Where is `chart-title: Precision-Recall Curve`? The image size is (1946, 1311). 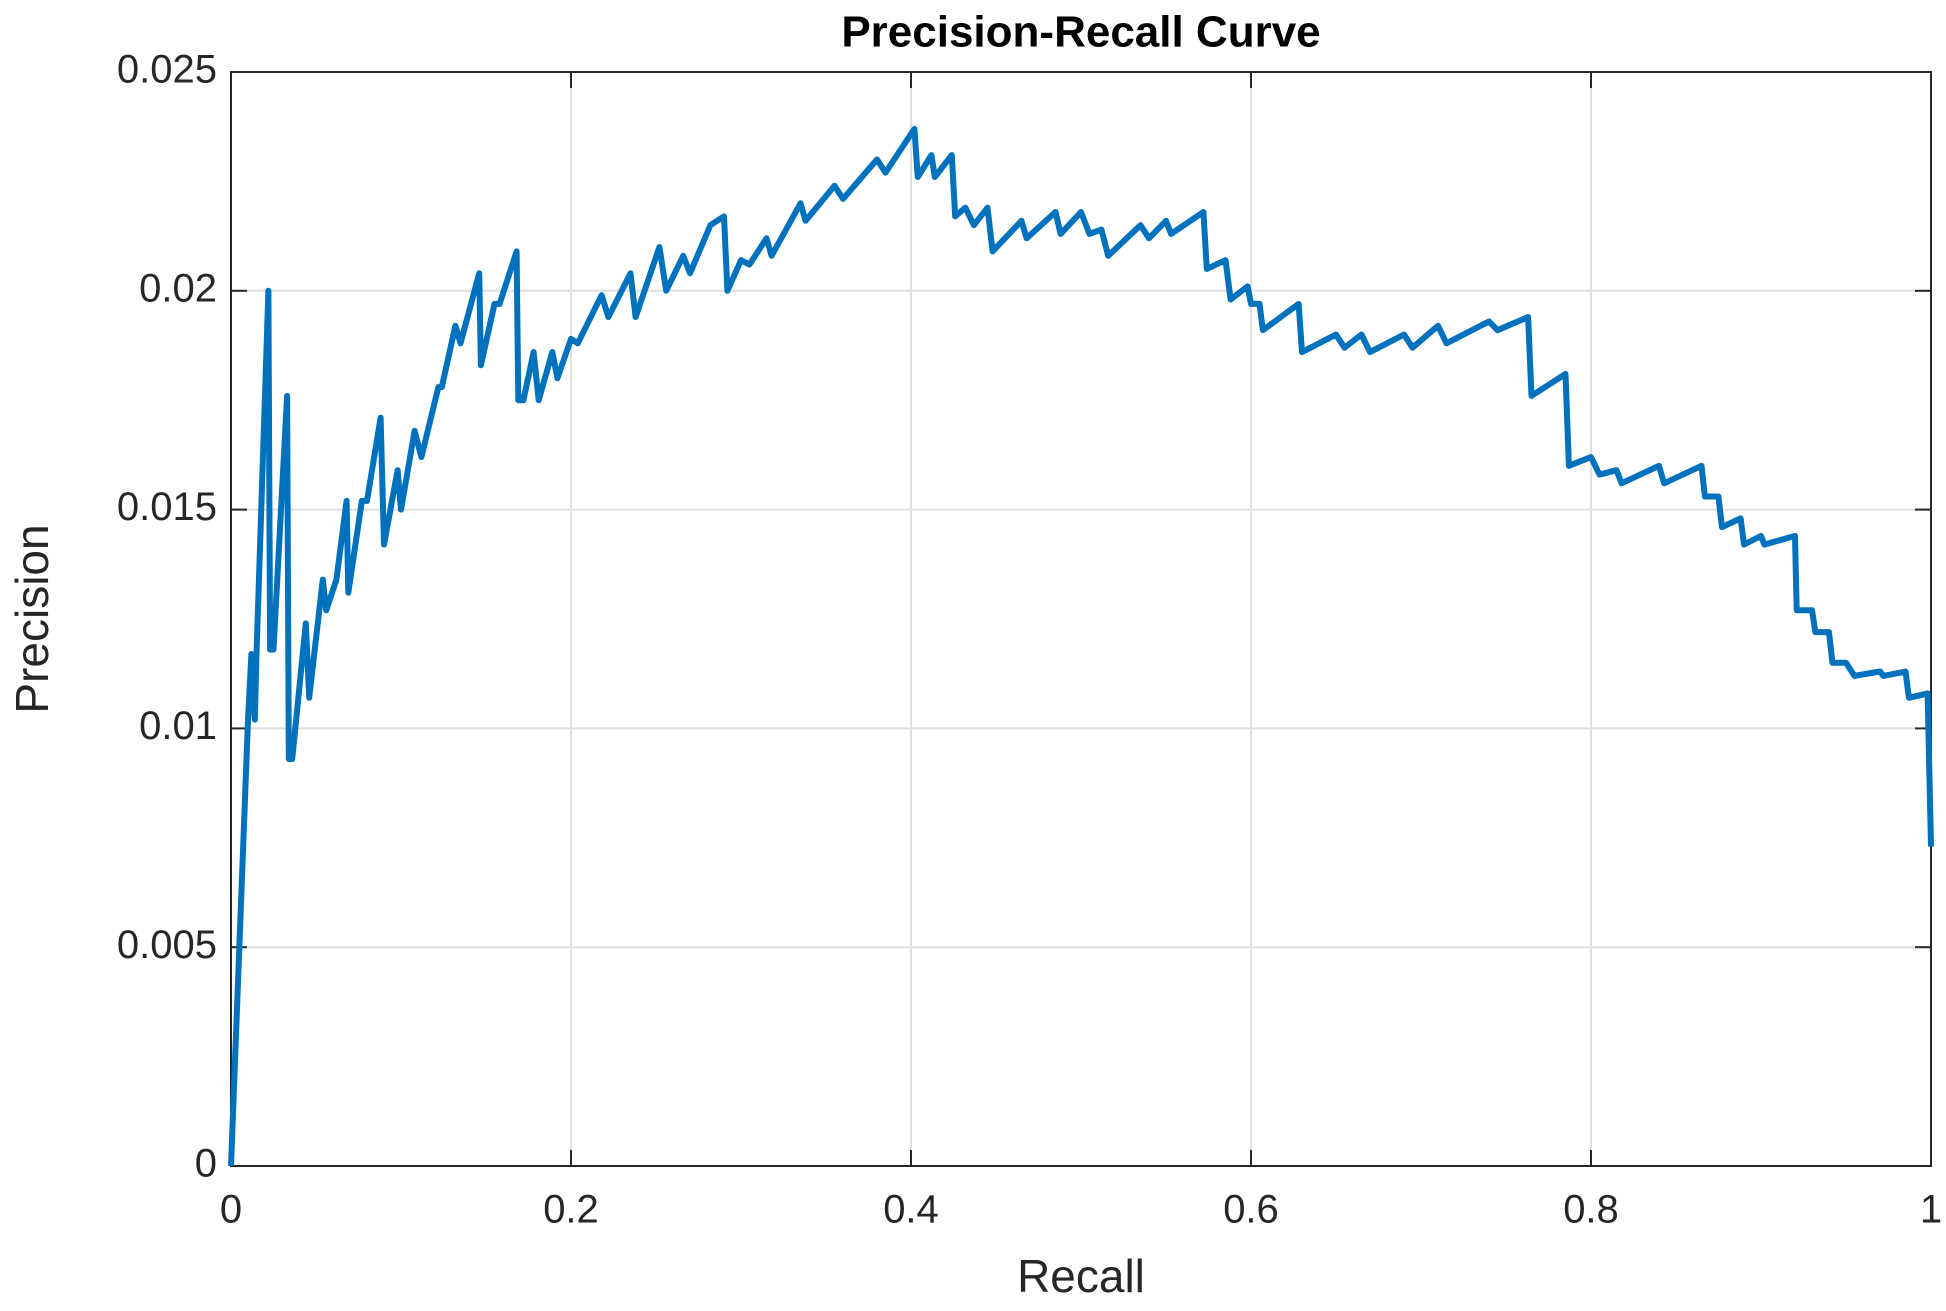
chart-title: Precision-Recall Curve is located at coordinates (1080, 32).